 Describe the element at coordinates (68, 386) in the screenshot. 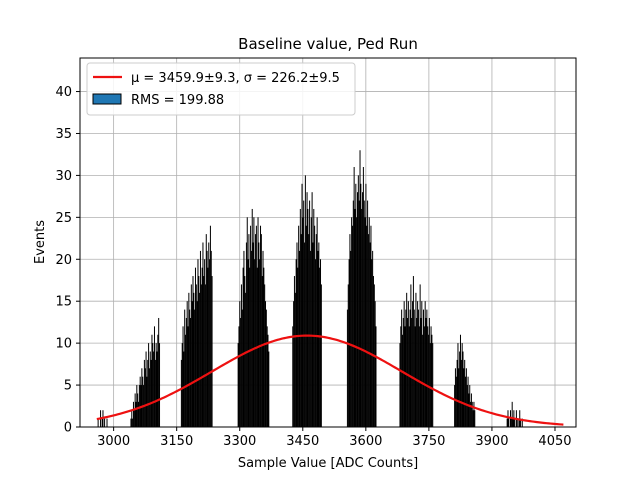

I see `y-tick-label-1: 5` at that location.